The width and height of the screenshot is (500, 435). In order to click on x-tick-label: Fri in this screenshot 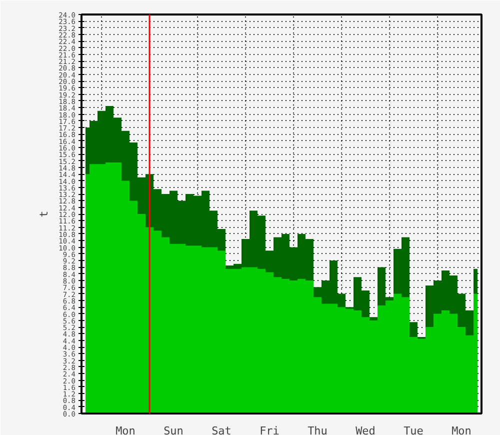, I will do `click(270, 429)`.